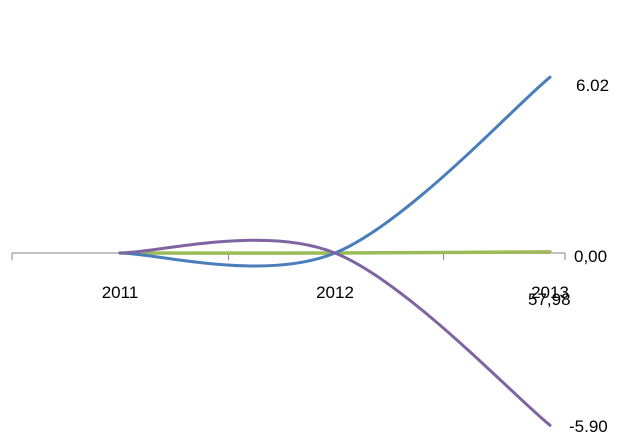 Image resolution: width=622 pixels, height=439 pixels. Describe the element at coordinates (335, 292) in the screenshot. I see `x-tick-label: 2012` at that location.